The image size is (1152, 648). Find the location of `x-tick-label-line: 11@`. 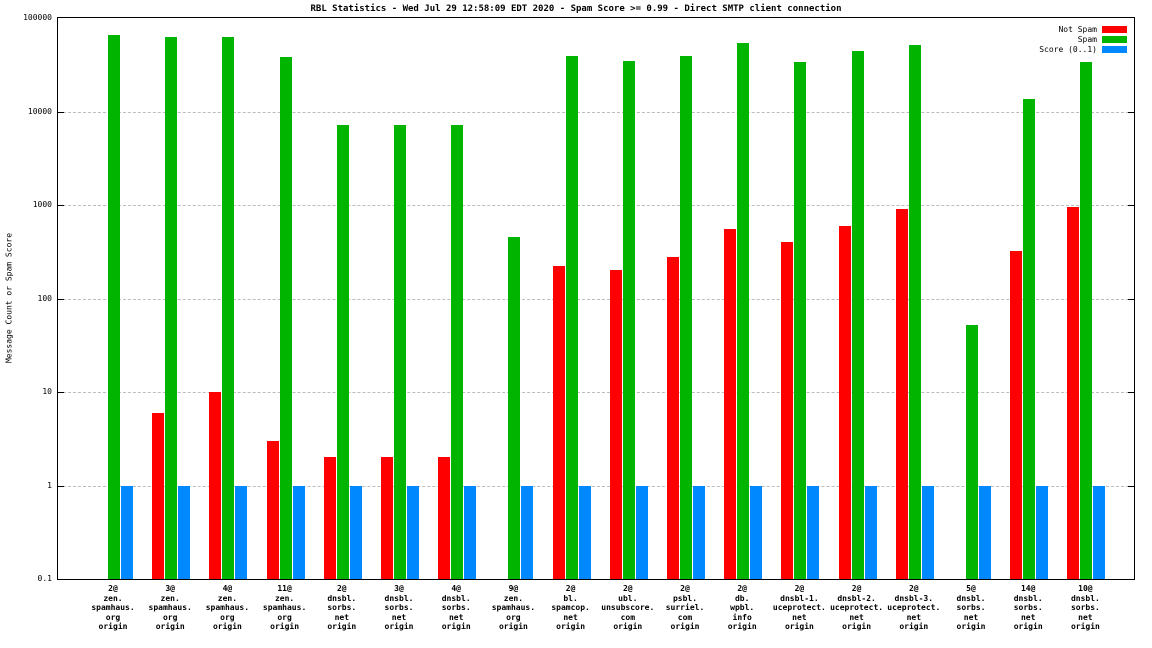

x-tick-label-line: 11@ is located at coordinates (284, 588).